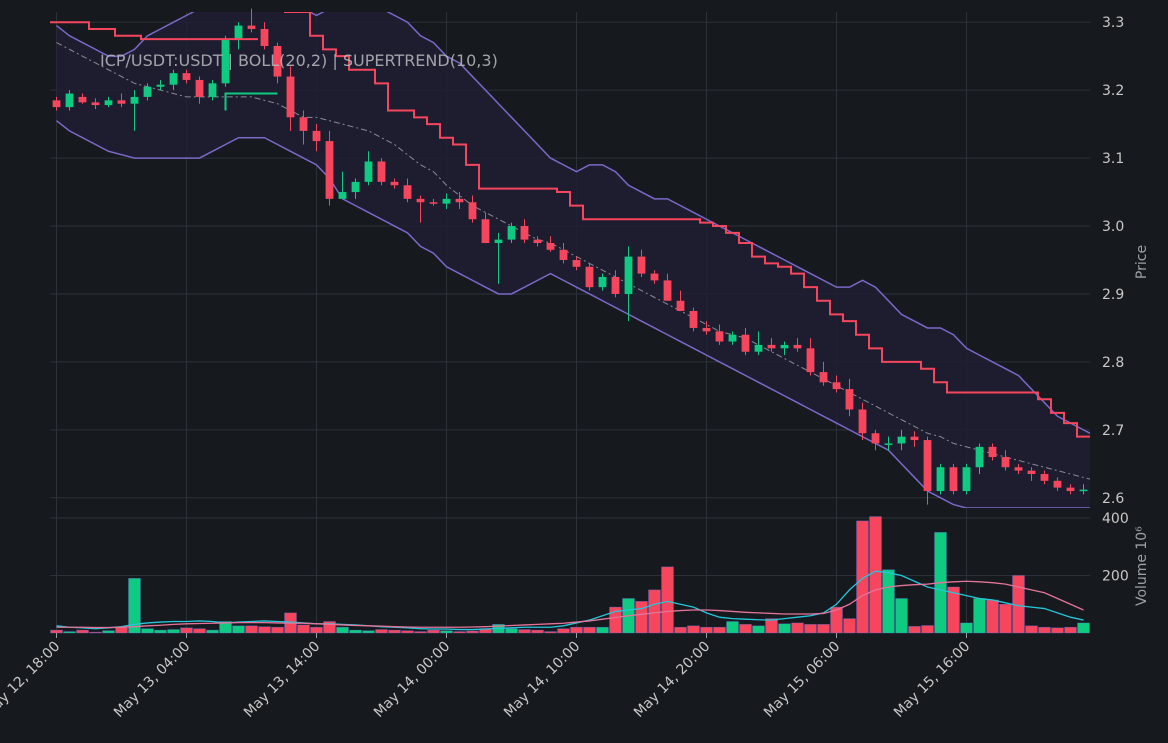  What do you see at coordinates (412, 680) in the screenshot?
I see `time-tick-label: May 14, 00:00` at bounding box center [412, 680].